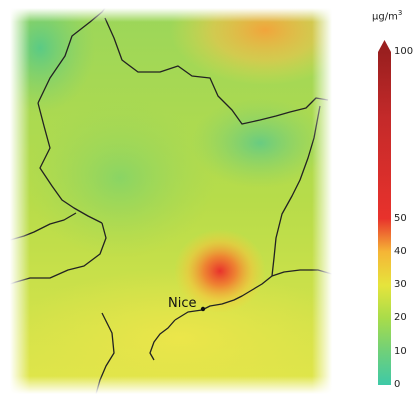 This screenshot has width=415, height=394. I want to click on northern-border, so click(216, 71).